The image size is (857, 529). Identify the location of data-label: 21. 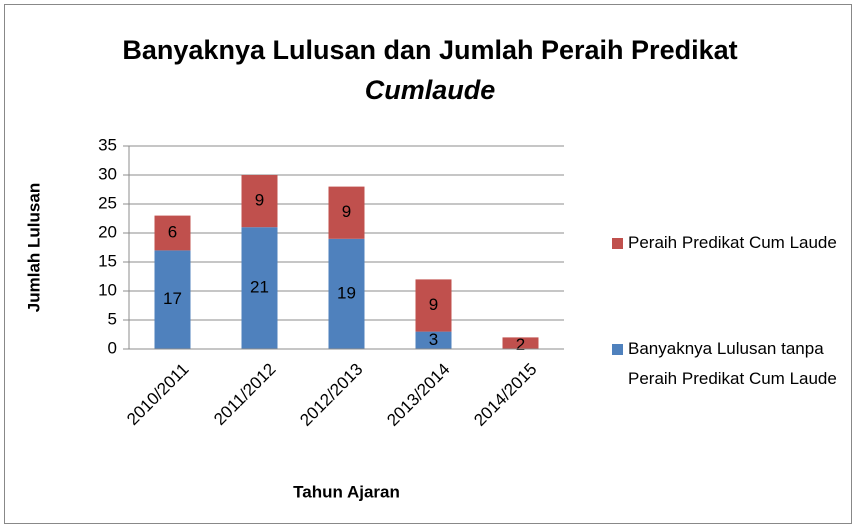
(259, 287).